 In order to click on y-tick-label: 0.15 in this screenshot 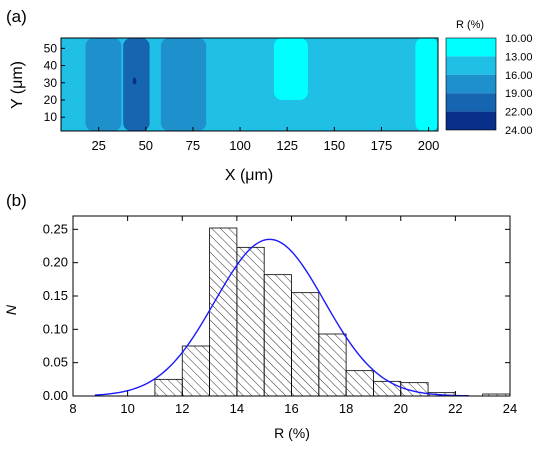, I will do `click(55, 295)`.